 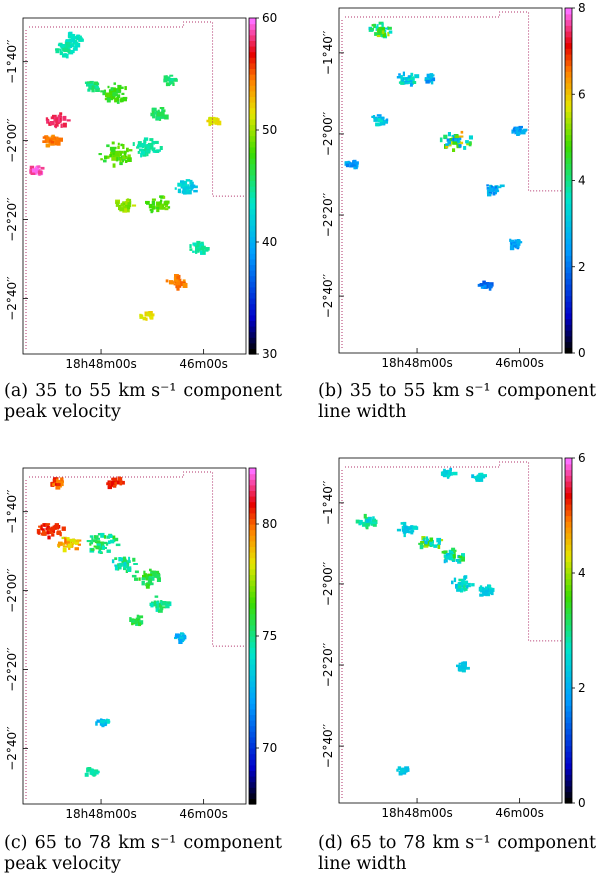 What do you see at coordinates (125, 176) in the screenshot?
I see `map-a` at bounding box center [125, 176].